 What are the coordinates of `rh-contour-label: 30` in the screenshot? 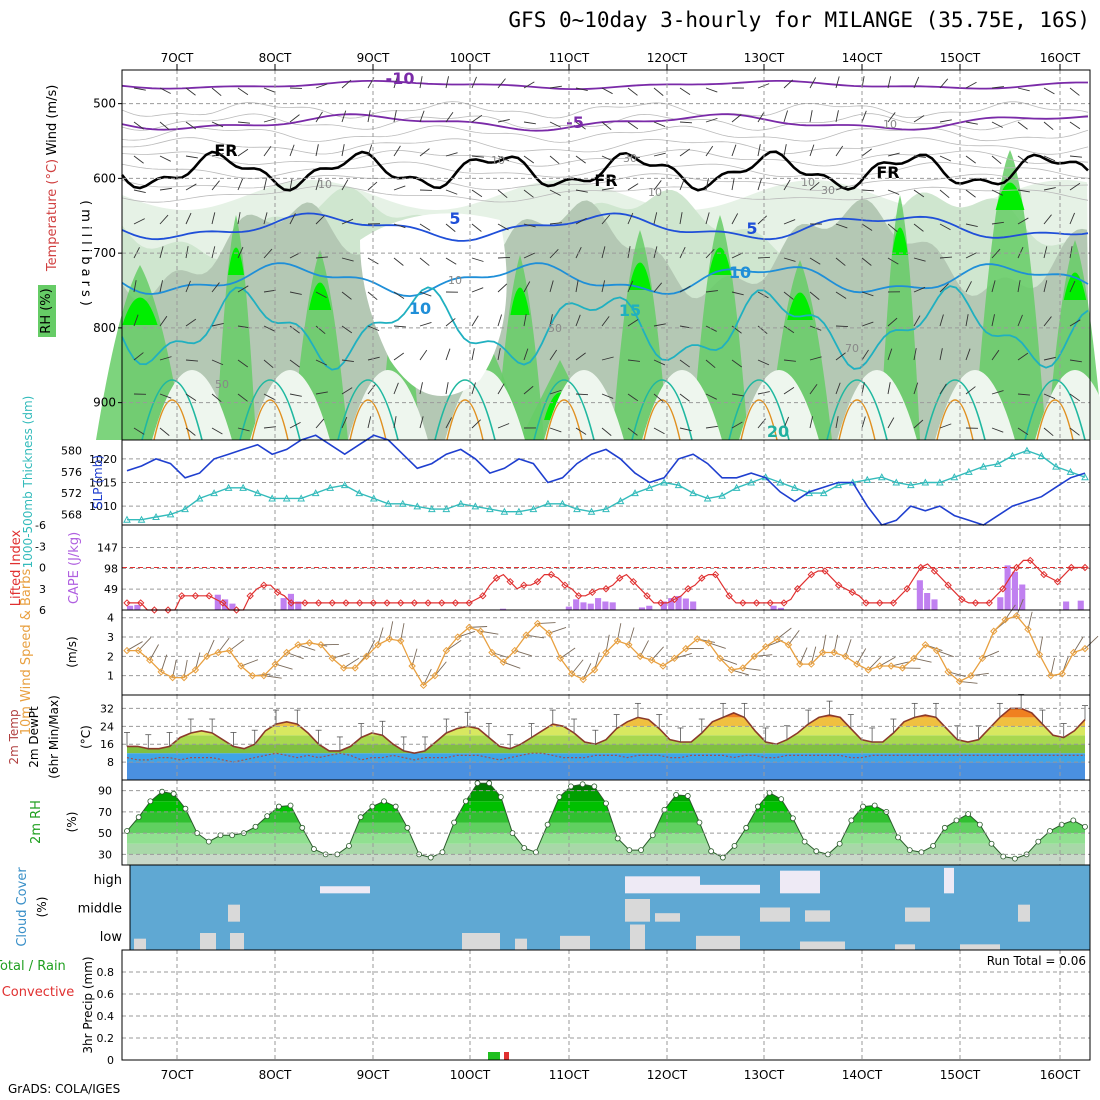 It's located at (828, 190).